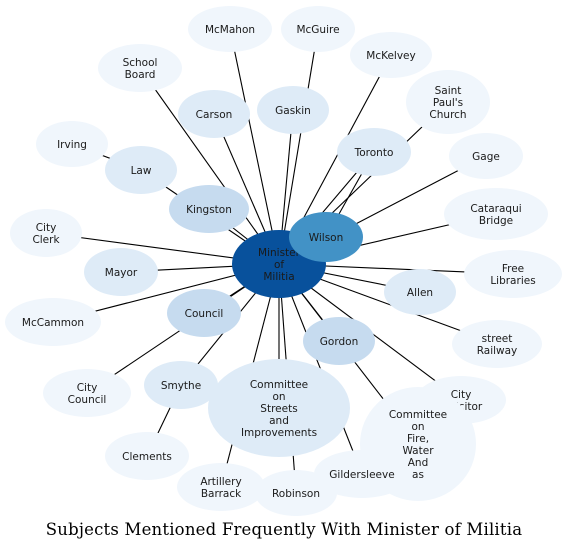  I want to click on node-gildersleeve: Gildersleeve, so click(362, 474).